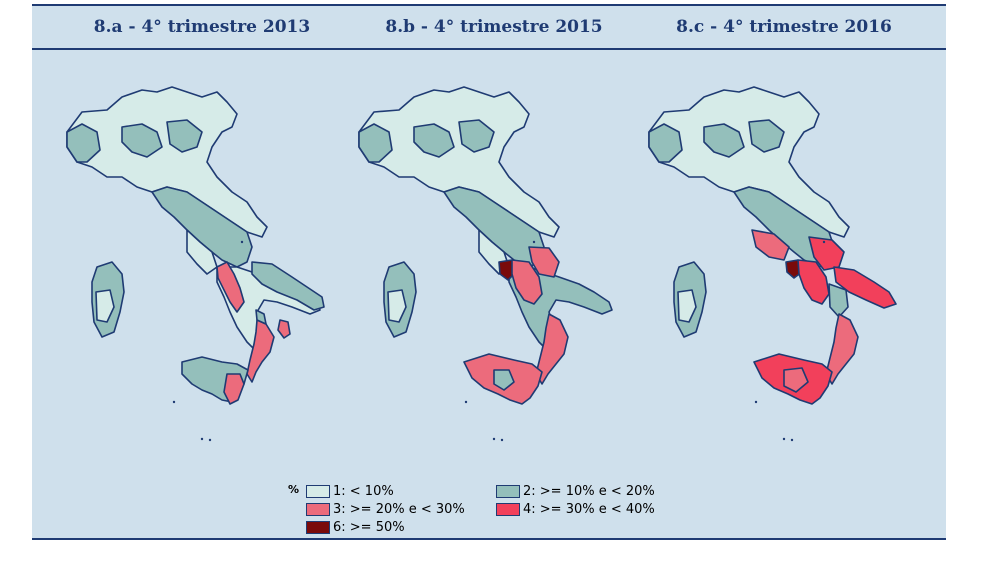 The height and width of the screenshot is (569, 986). What do you see at coordinates (796, 380) in the screenshot?
I see `region-sicily-pink` at bounding box center [796, 380].